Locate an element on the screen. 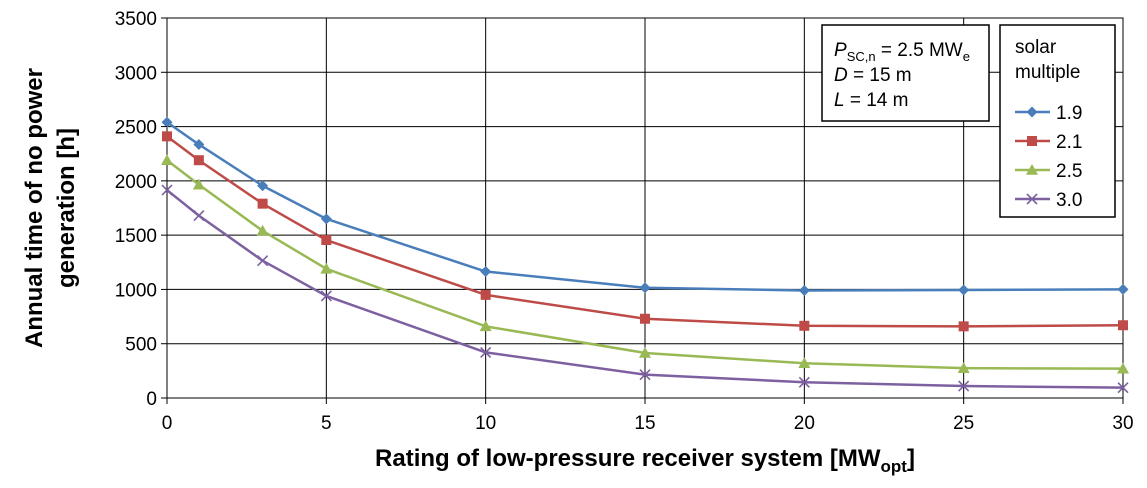  y-tick-label: 3500 is located at coordinates (136, 19).